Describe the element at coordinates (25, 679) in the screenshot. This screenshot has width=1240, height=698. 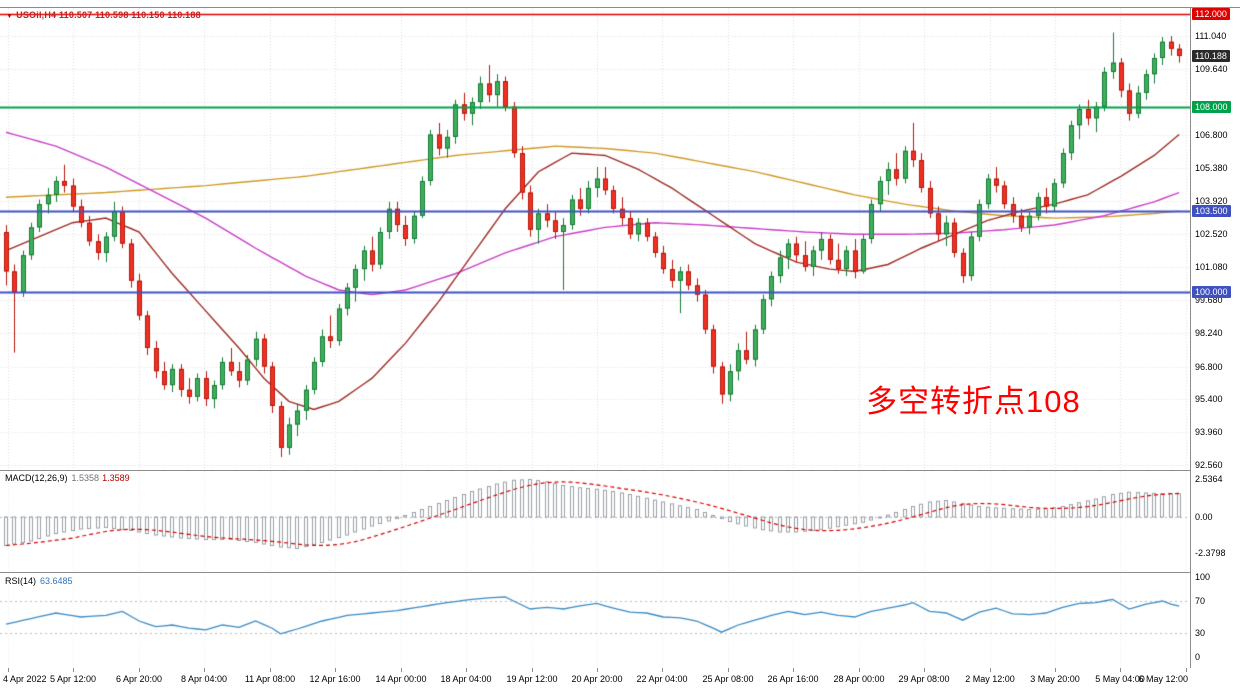
I see `time-axis-label: 4 Apr 2022` at that location.